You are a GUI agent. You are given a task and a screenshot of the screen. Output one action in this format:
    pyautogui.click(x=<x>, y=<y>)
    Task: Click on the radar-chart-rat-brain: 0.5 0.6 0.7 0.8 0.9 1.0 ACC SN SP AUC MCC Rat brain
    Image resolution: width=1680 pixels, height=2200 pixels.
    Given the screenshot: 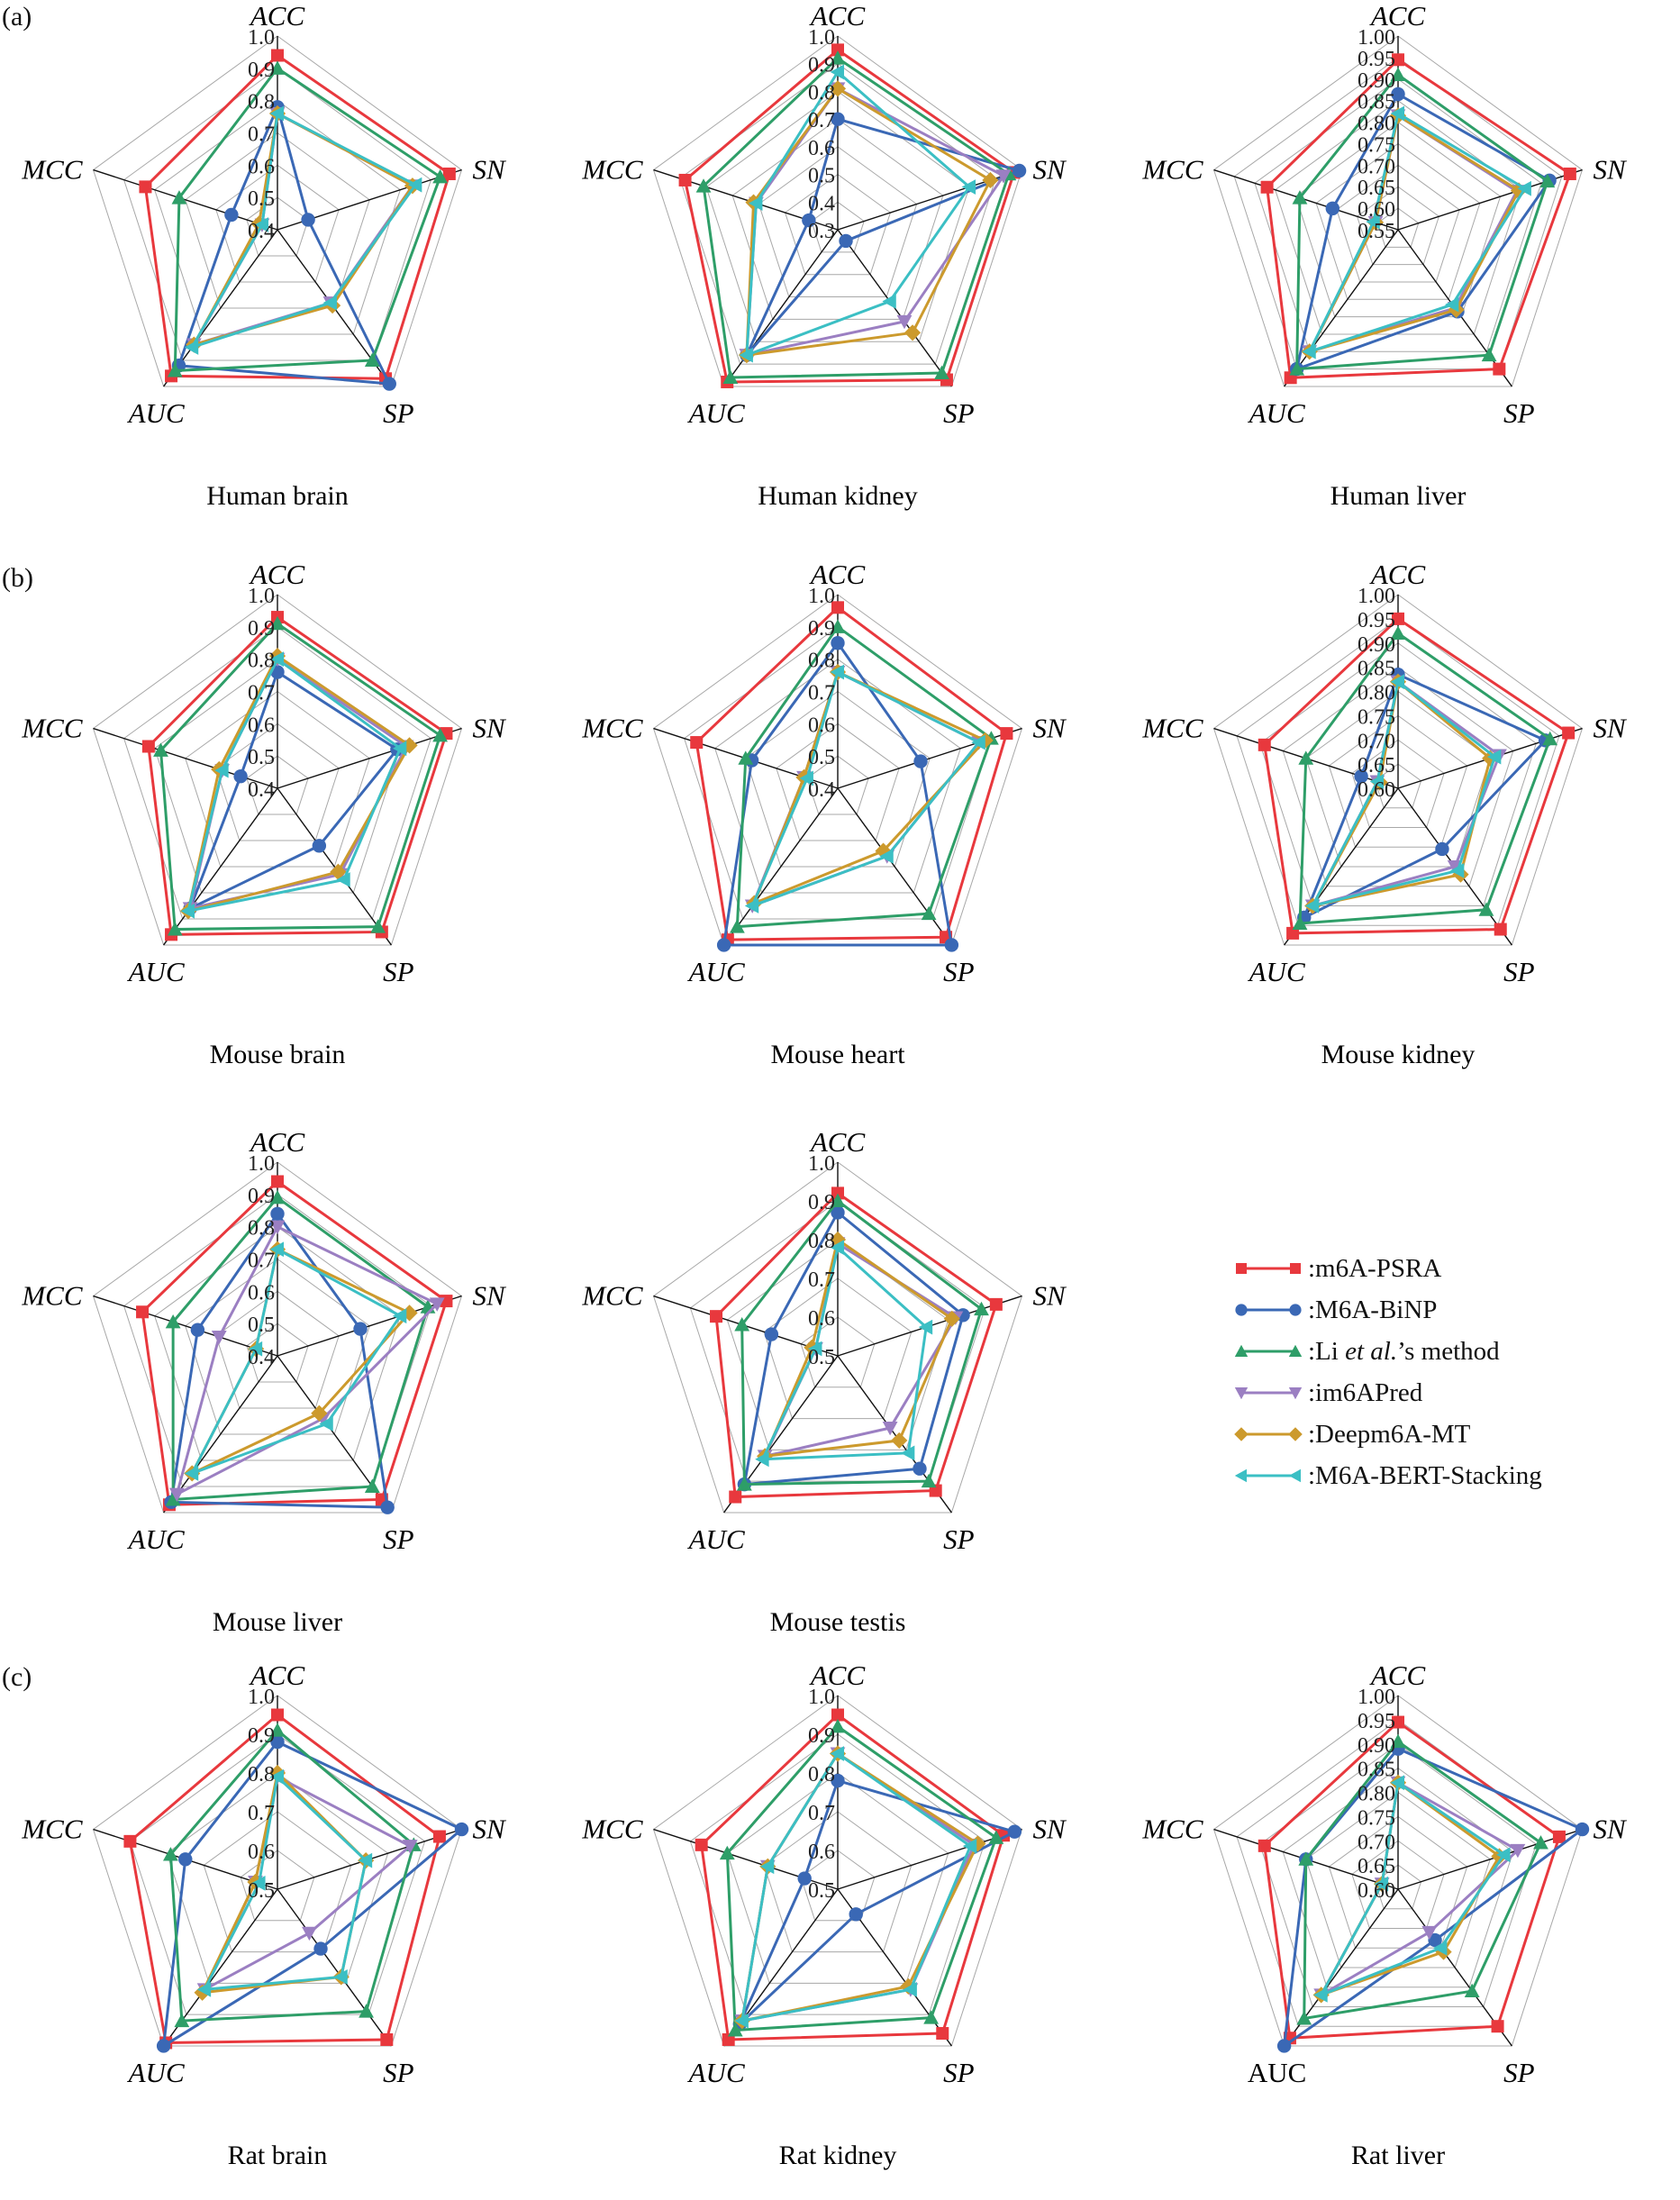 What is the action you would take?
    pyautogui.click(x=279, y=1930)
    